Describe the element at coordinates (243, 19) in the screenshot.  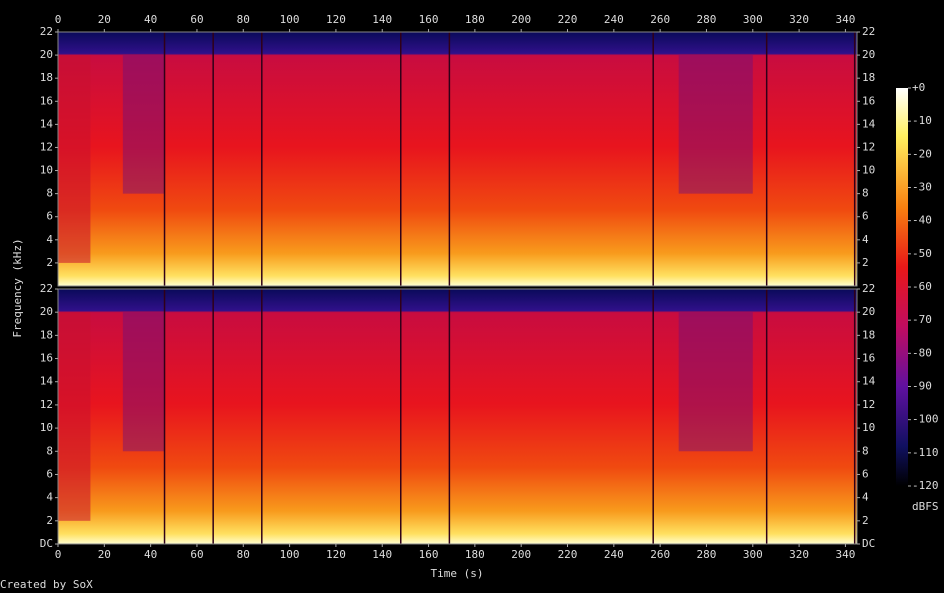
I see `x-tick-label: 80` at that location.